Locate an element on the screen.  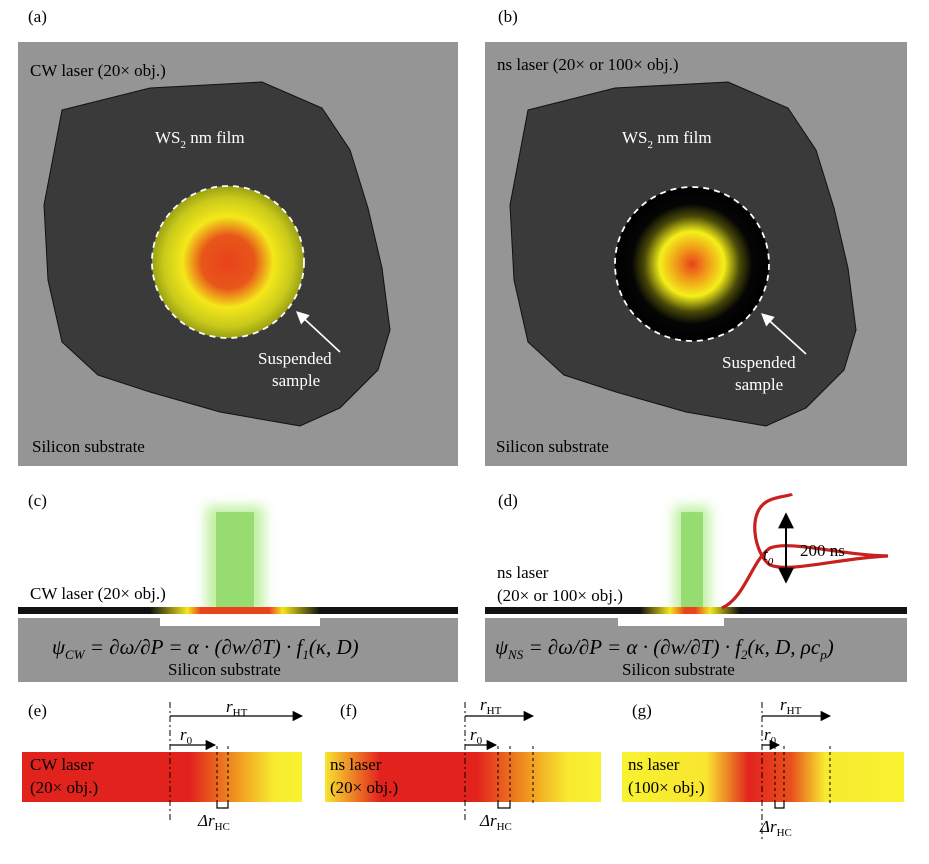
panel-c-laser-beam is located at coordinates (235, 562).